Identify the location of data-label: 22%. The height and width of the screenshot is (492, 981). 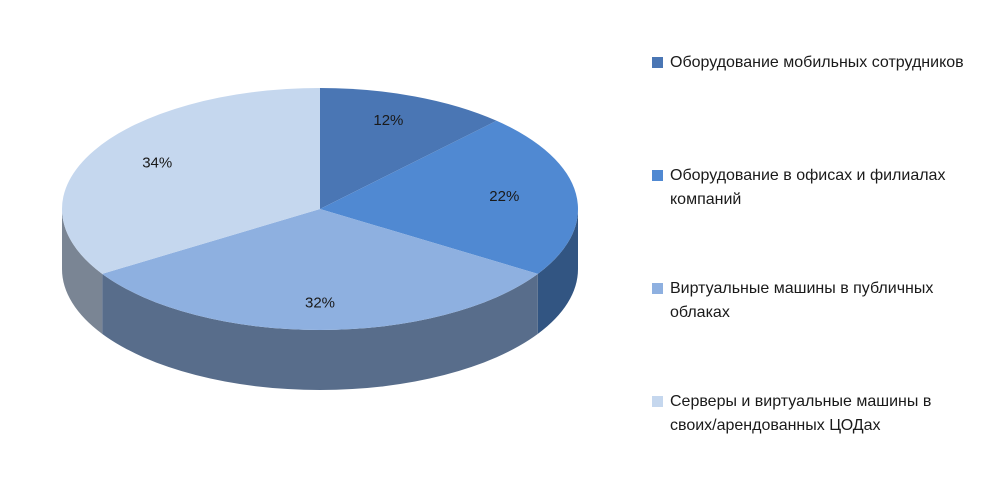
(504, 196).